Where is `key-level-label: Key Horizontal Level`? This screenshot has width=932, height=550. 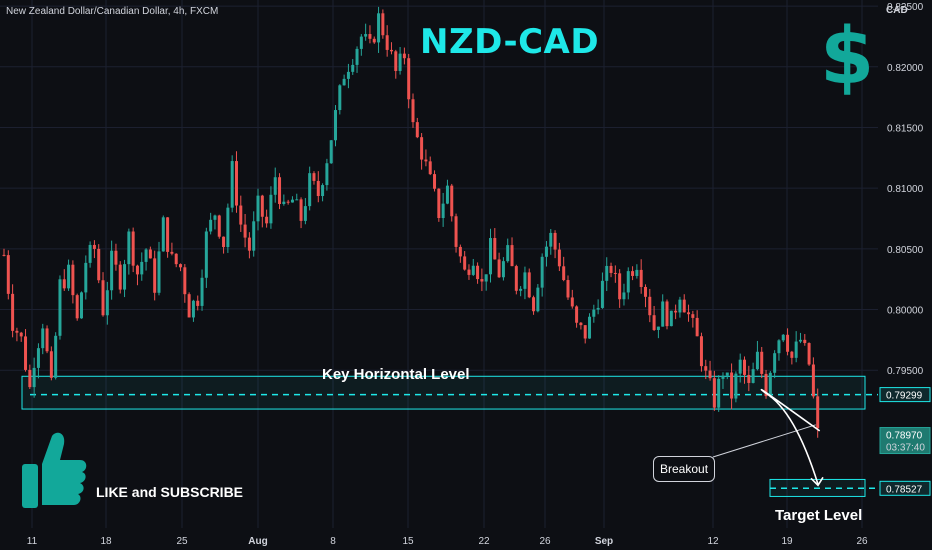
key-level-label: Key Horizontal Level is located at coordinates (396, 374).